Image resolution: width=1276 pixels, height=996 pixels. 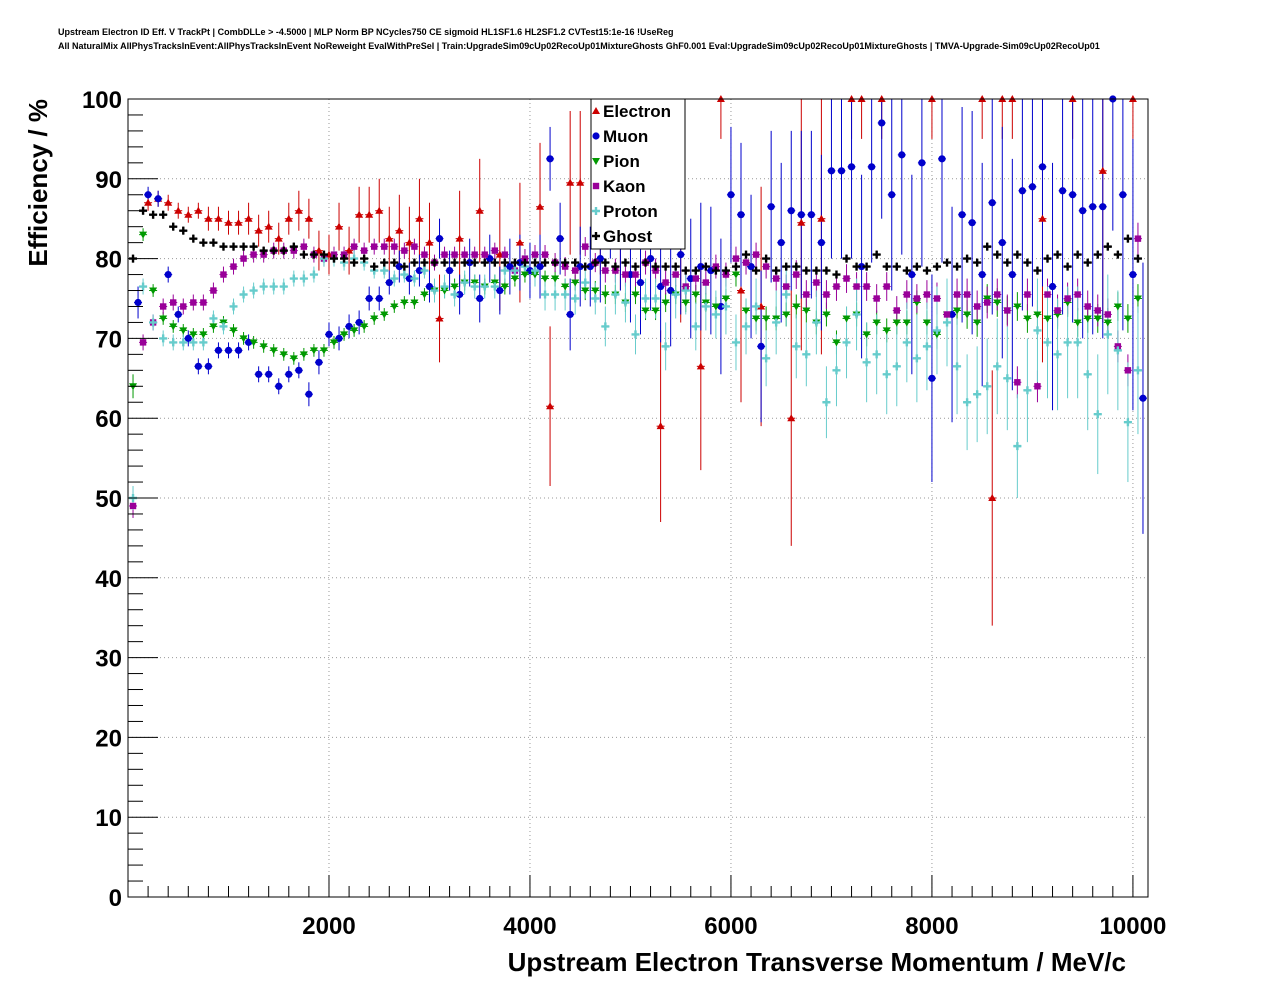 What do you see at coordinates (596, 236) in the screenshot?
I see `legend-marker-ghost` at bounding box center [596, 236].